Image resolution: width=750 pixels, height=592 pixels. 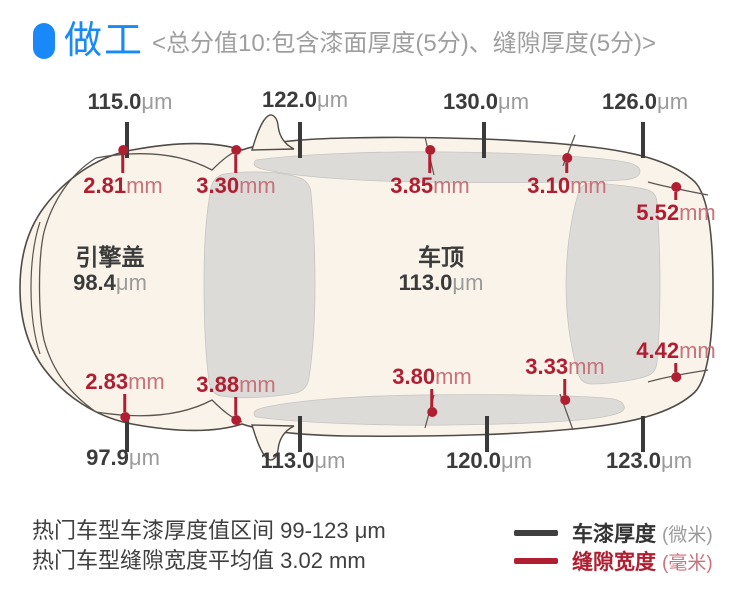 What do you see at coordinates (567, 175) in the screenshot?
I see `gap-measure-top-4: 3.10mm` at bounding box center [567, 175].